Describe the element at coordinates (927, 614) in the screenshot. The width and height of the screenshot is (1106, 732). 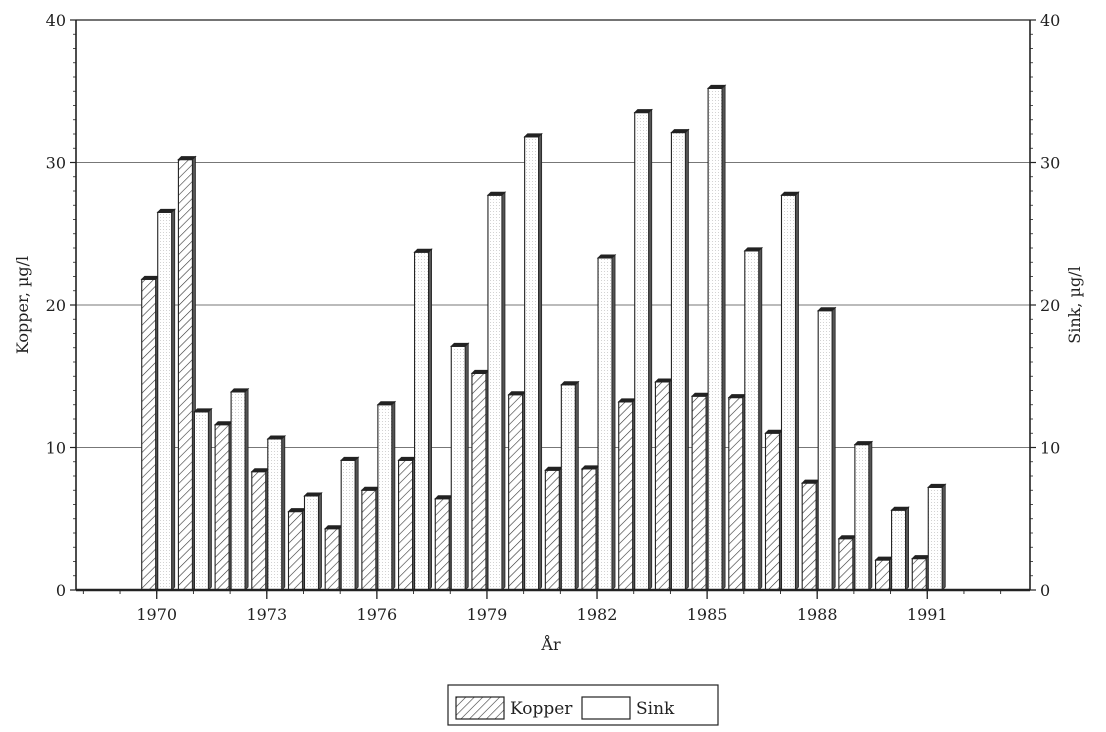
I see `x-tick-label: 1991` at that location.